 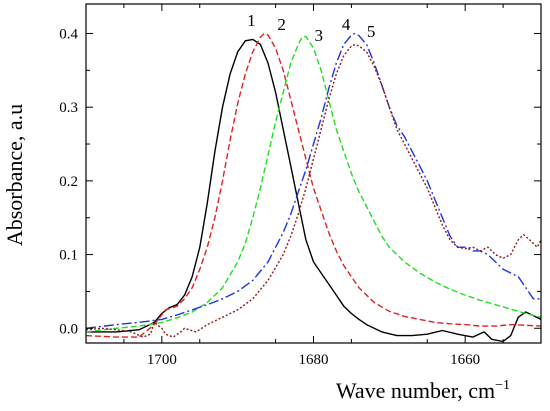 I want to click on x-tick-label: 1660, so click(x=465, y=360).